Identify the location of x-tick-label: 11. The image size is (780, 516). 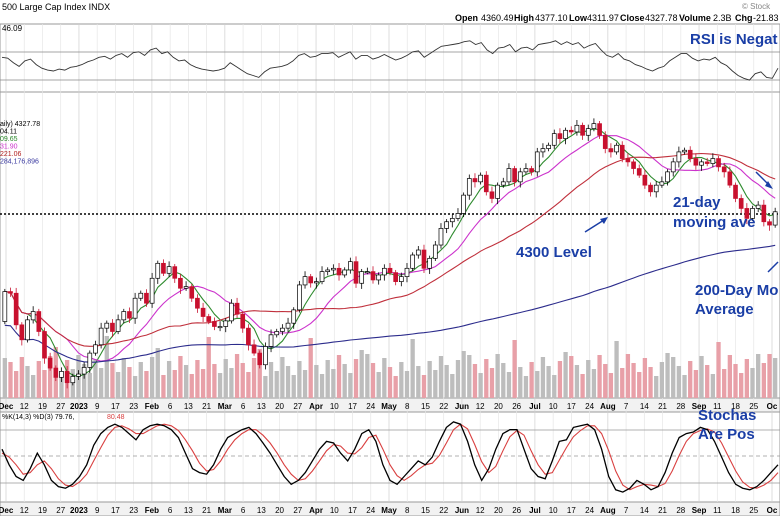
(717, 406).